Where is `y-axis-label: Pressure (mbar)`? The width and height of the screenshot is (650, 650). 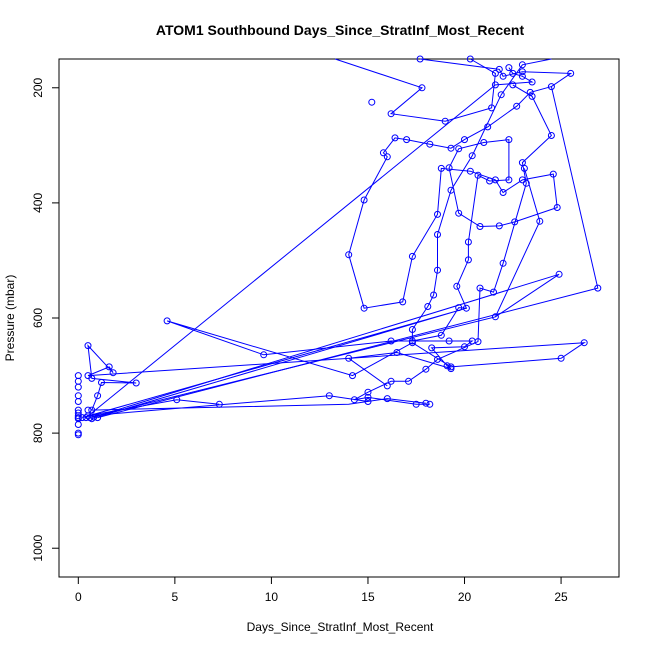
y-axis-label: Pressure (mbar) is located at coordinates (10, 318).